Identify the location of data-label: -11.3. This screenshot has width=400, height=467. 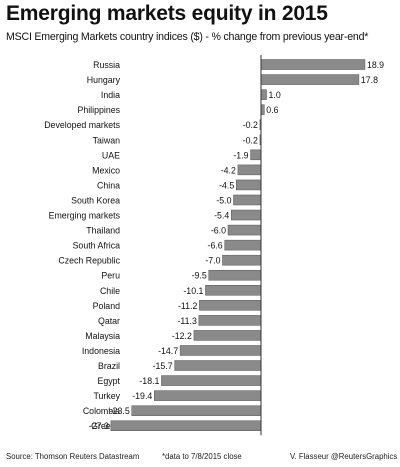
(187, 321).